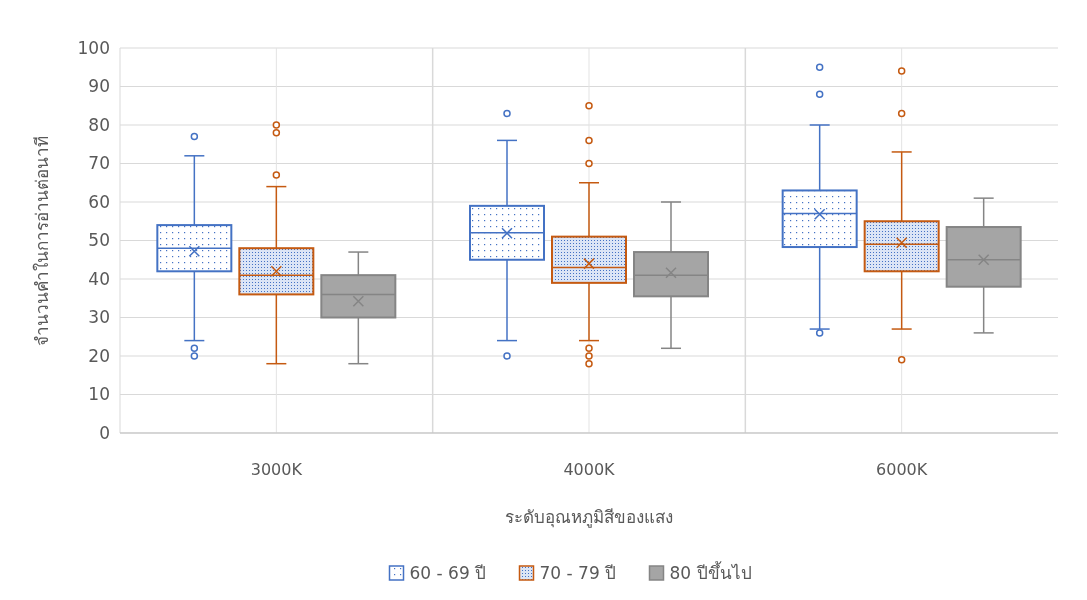  I want to click on legend-label: 60 - 69 ปี, so click(448, 572).